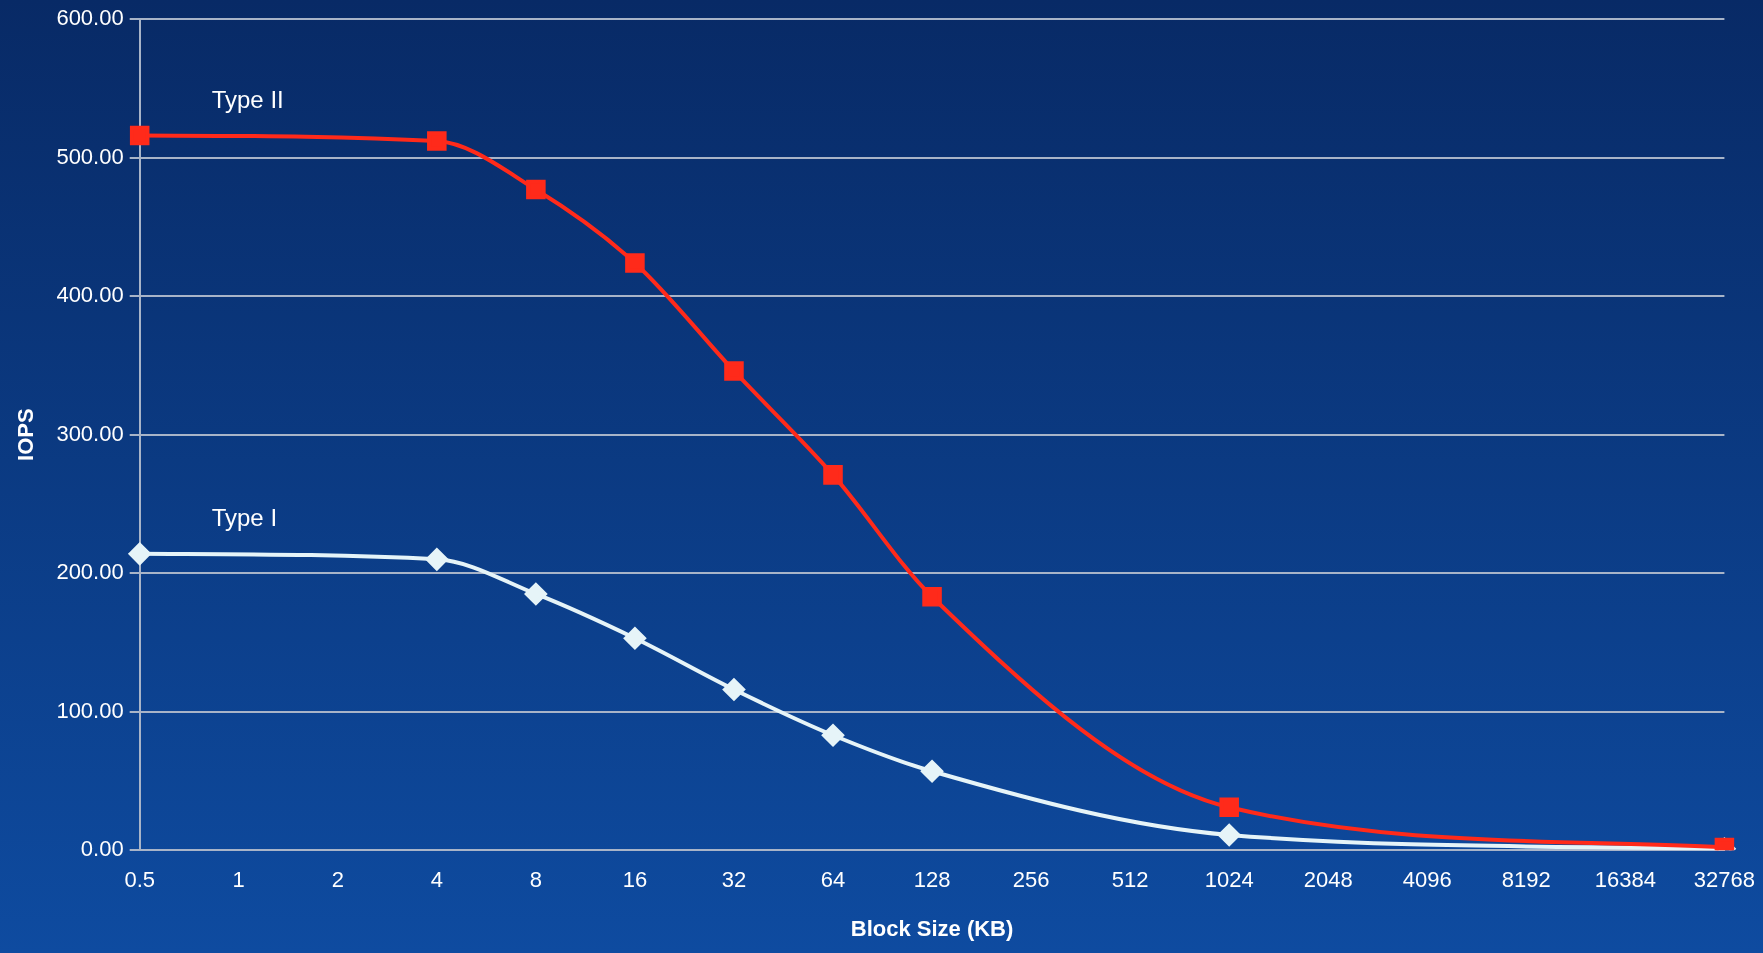 The width and height of the screenshot is (1763, 953). Describe the element at coordinates (90, 156) in the screenshot. I see `y-tick-label: 500.00` at that location.